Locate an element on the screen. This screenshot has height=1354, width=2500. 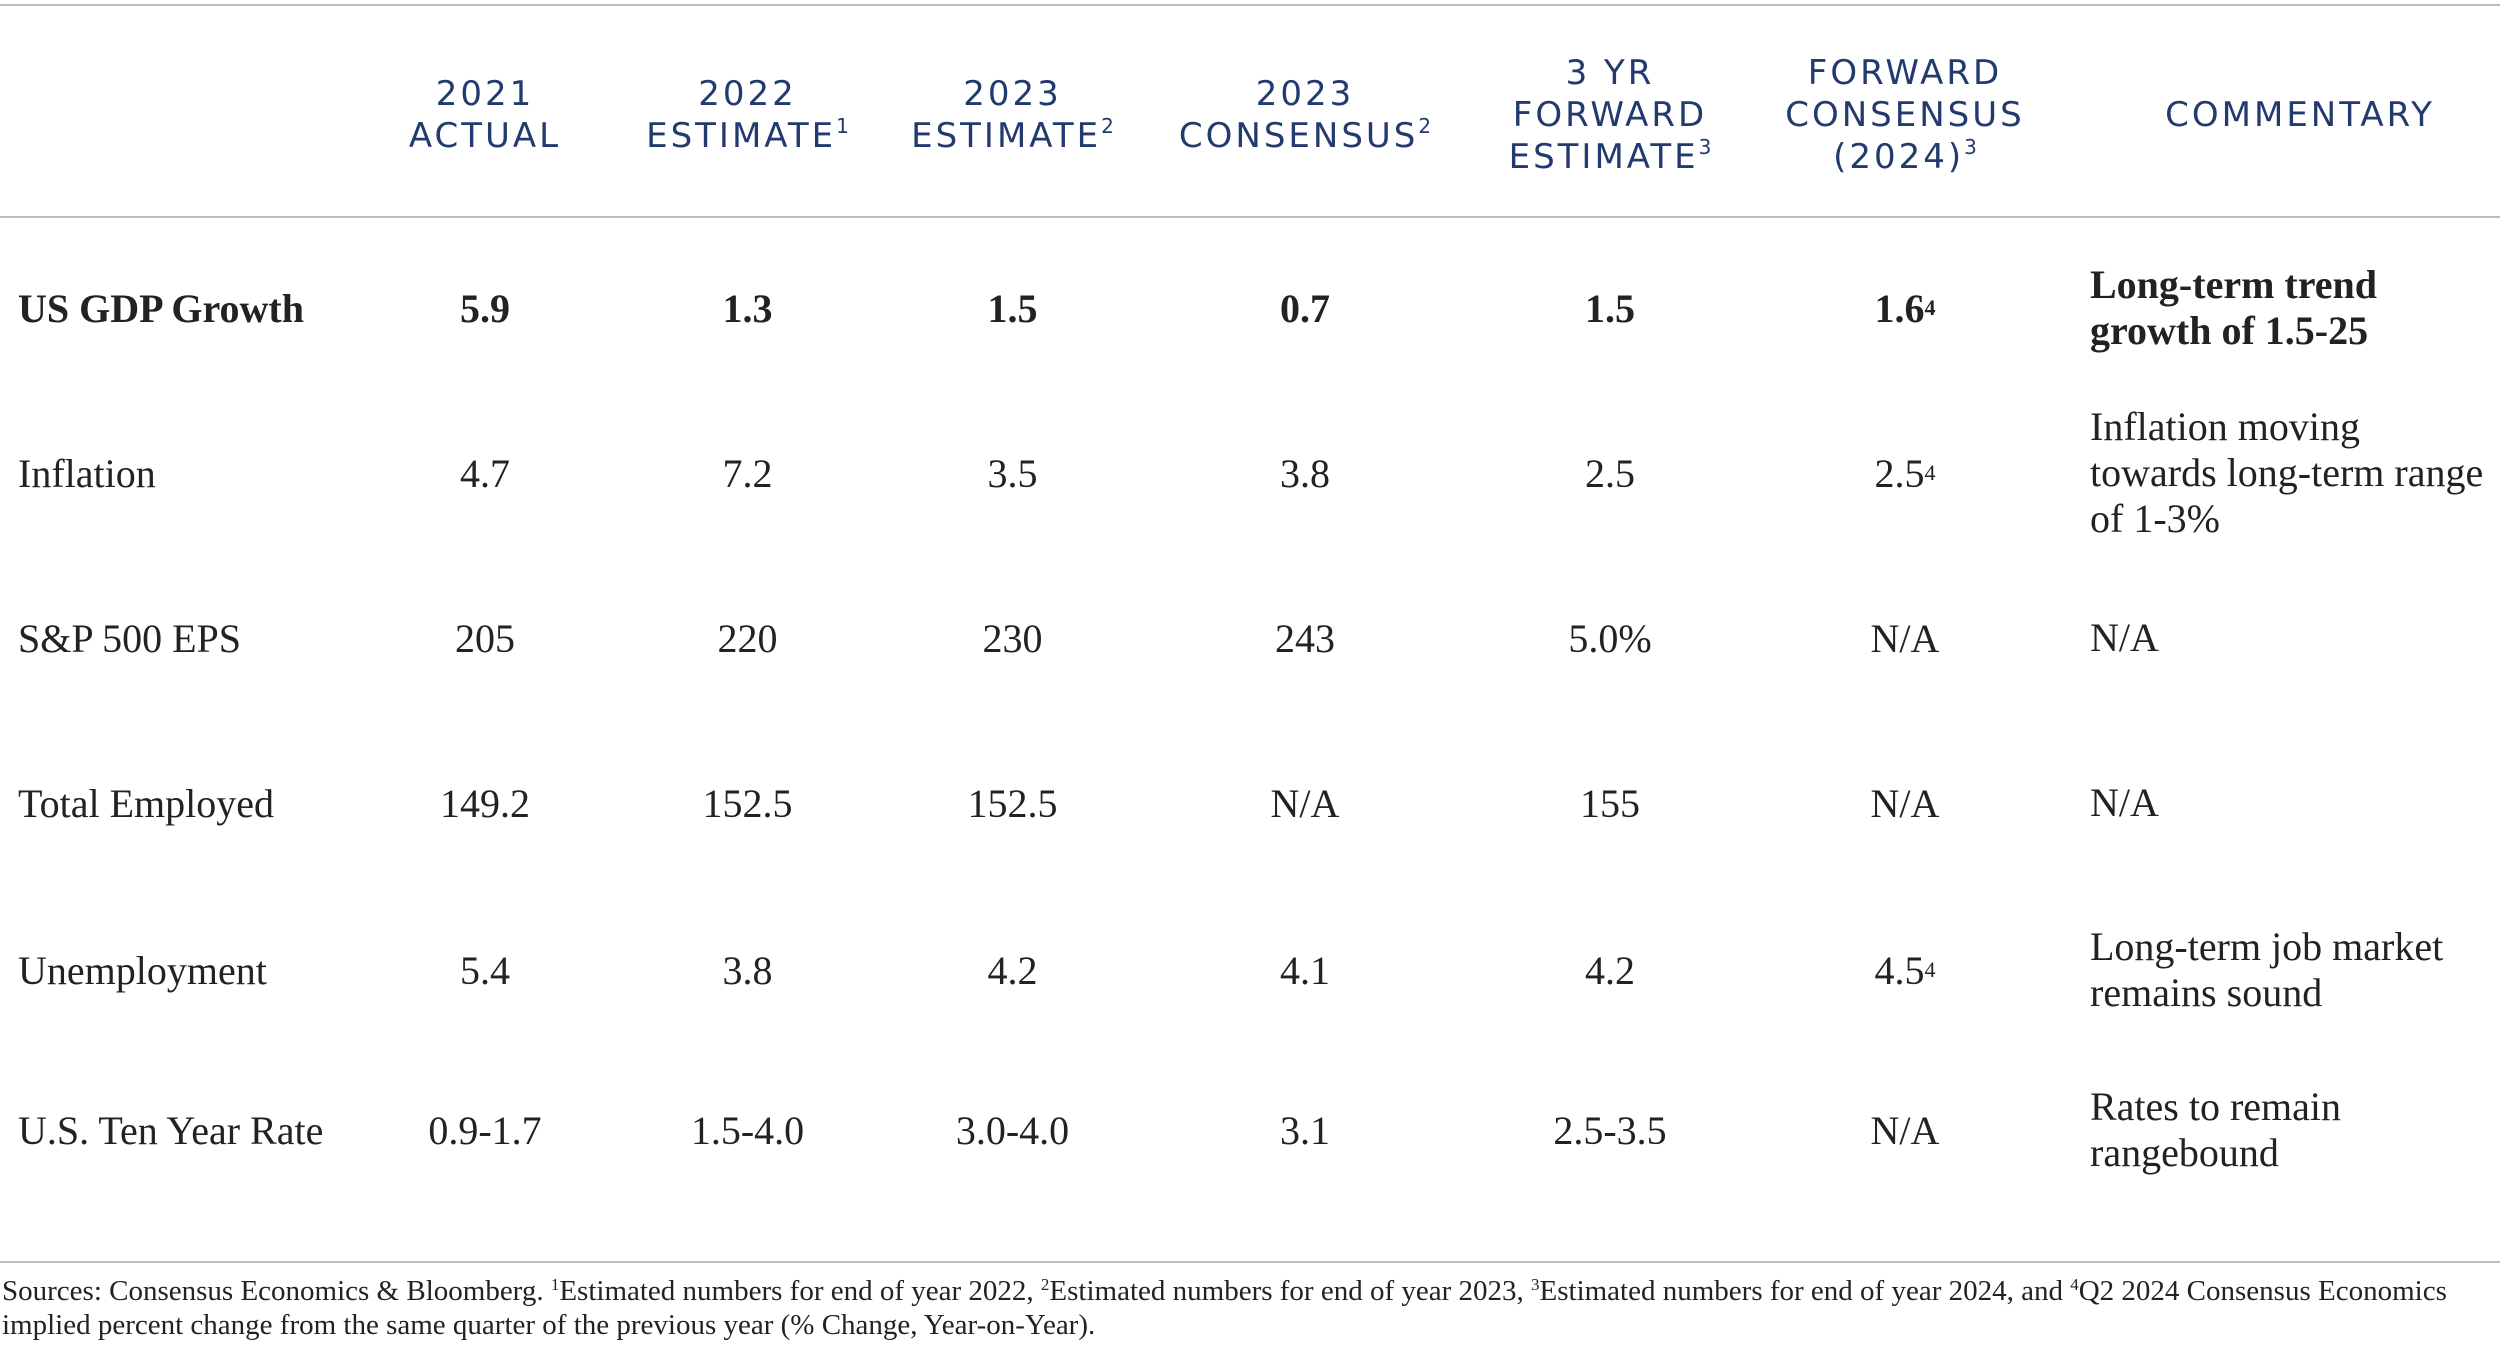
header-2021-actual-text: 2021 ACTUAL is located at coordinates (485, 115).